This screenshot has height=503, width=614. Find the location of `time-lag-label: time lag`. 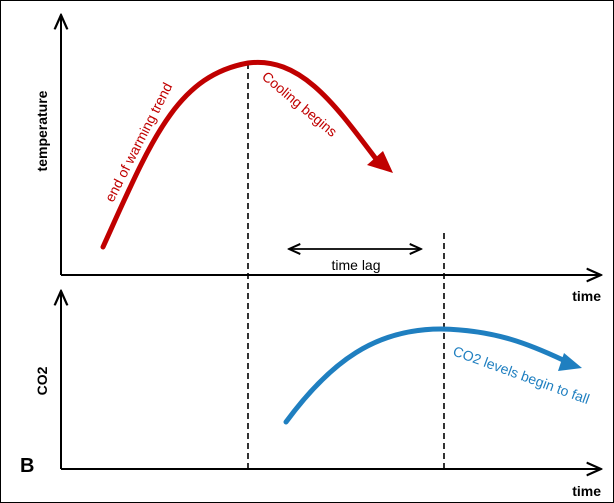

time-lag-label: time lag is located at coordinates (355, 265).